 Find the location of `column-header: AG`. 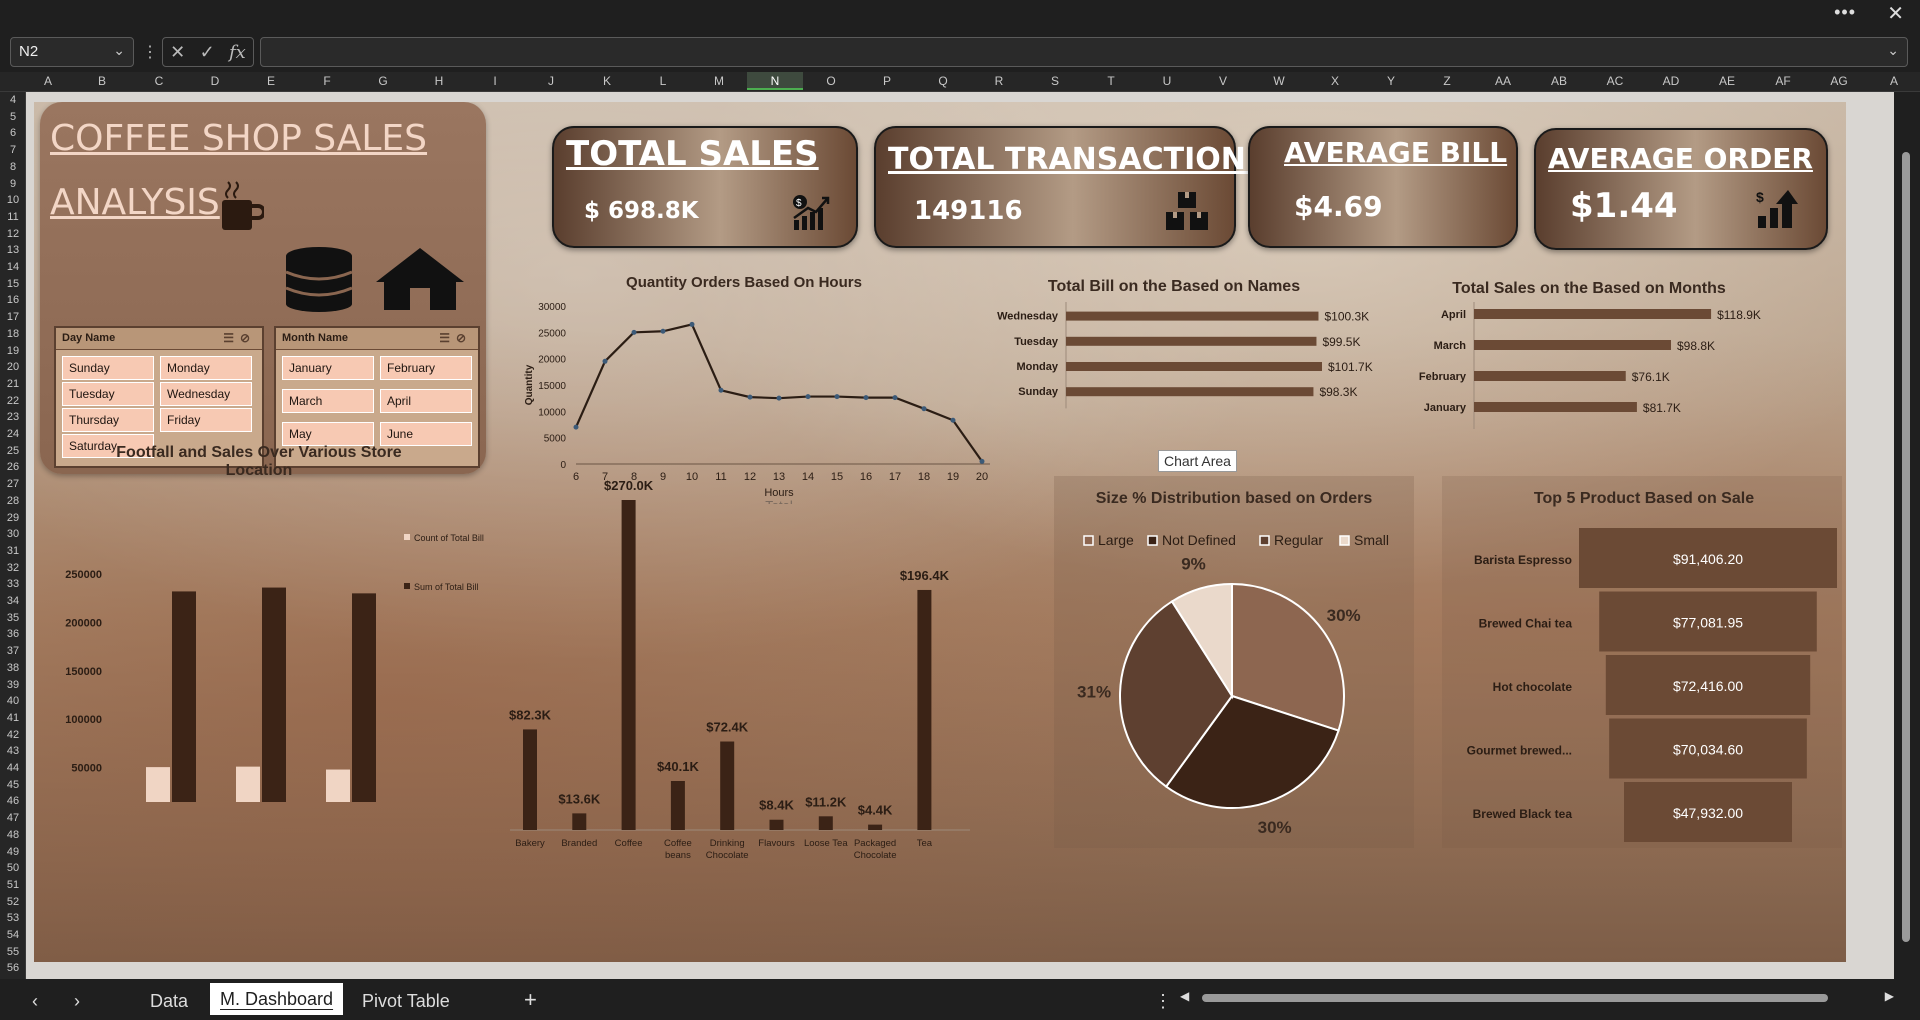

column-header: AG is located at coordinates (1839, 81).